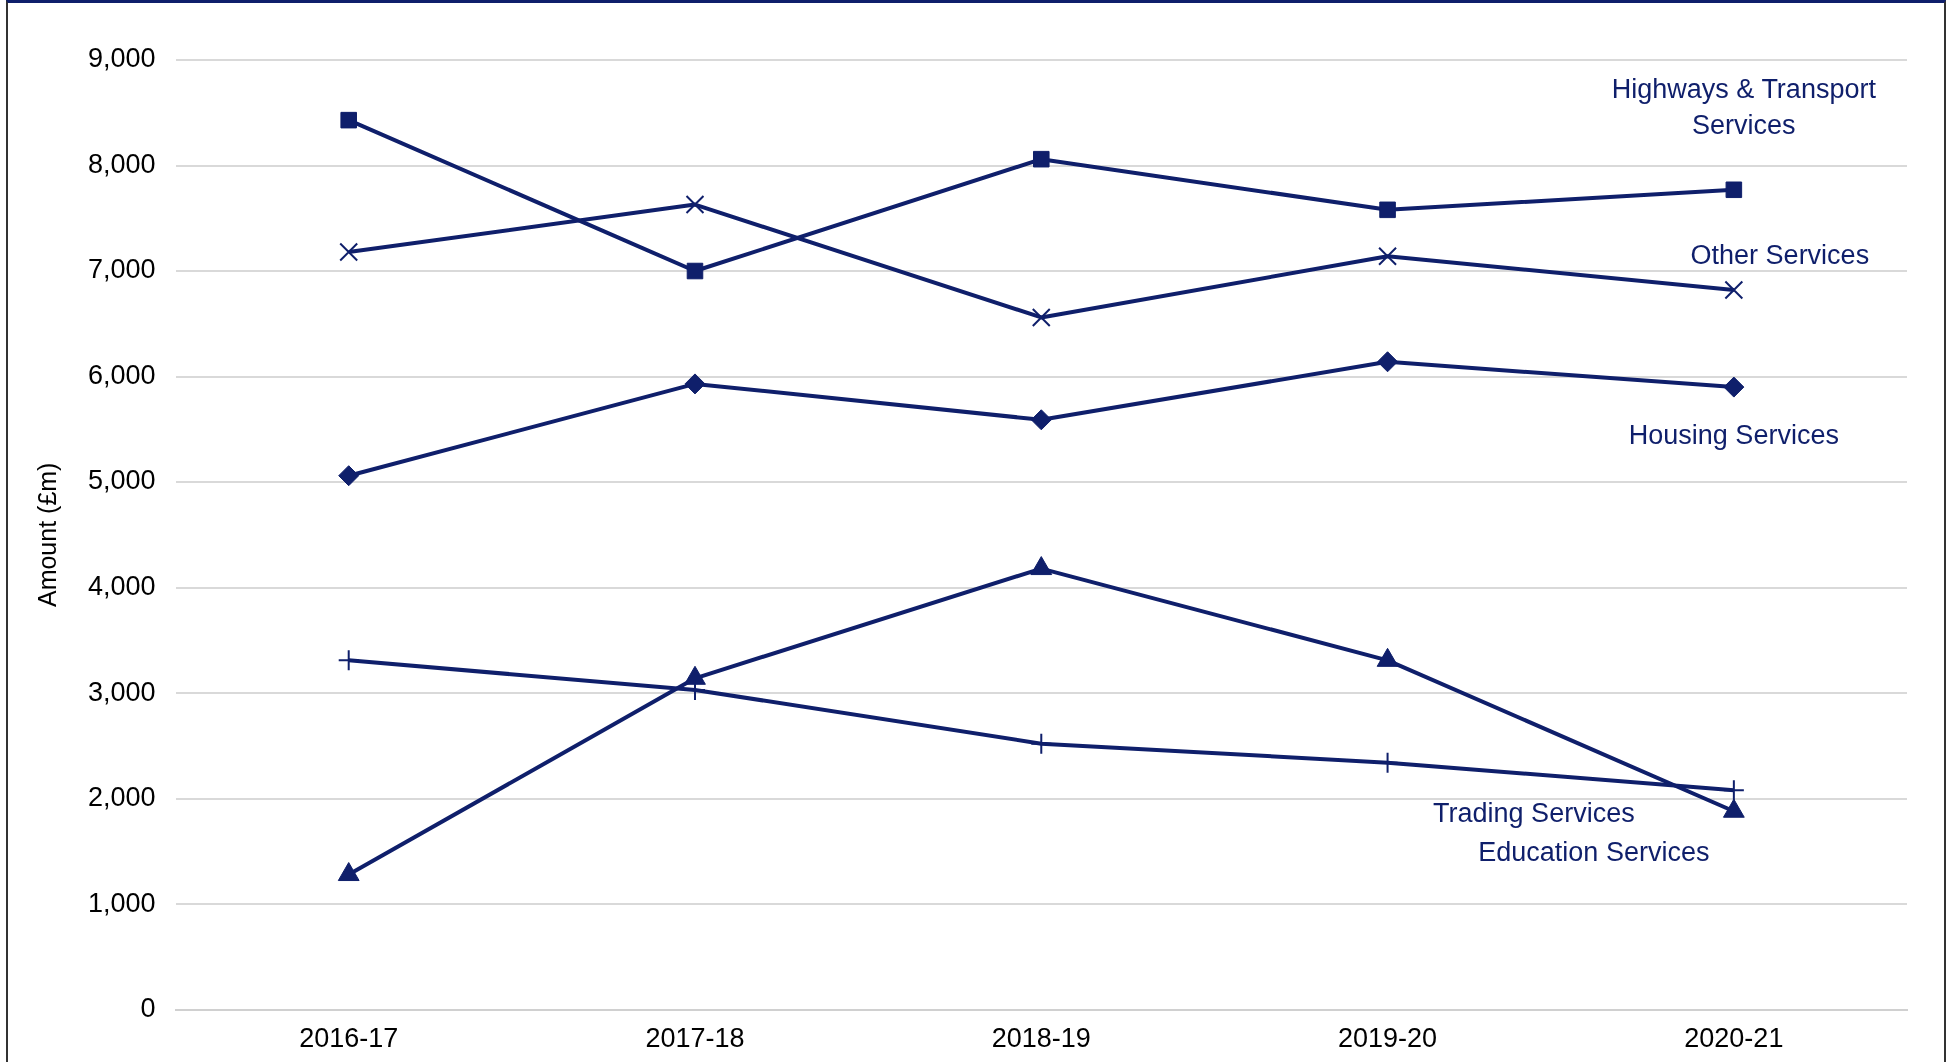  Describe the element at coordinates (1780, 255) in the screenshot. I see `series-label: Other Services` at that location.